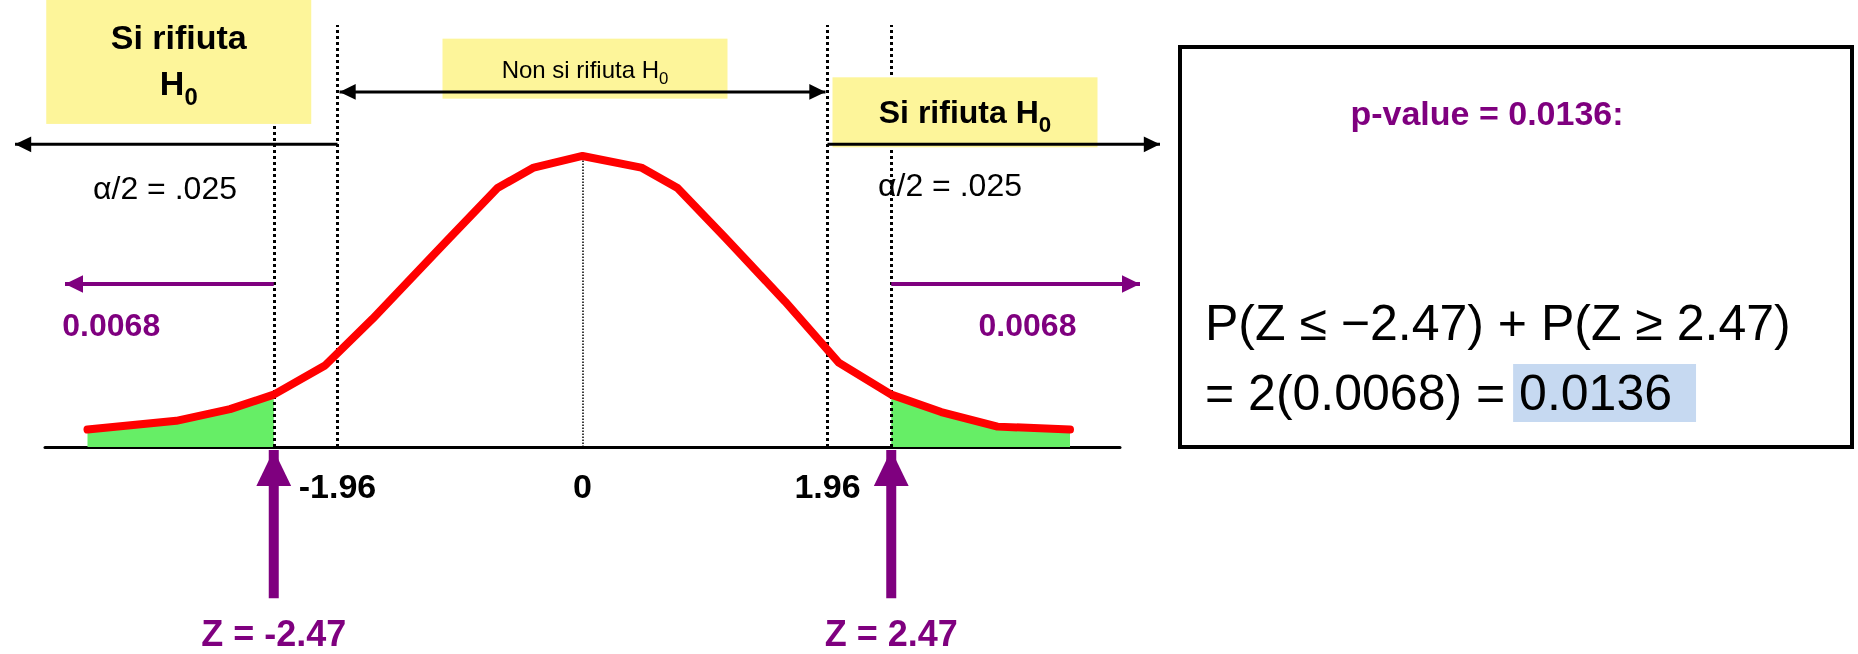 The image size is (1858, 654). Describe the element at coordinates (1498, 323) in the screenshot. I see `text: P(Z ≤ −2.47) + P(Z ≥ 2.47)` at that location.